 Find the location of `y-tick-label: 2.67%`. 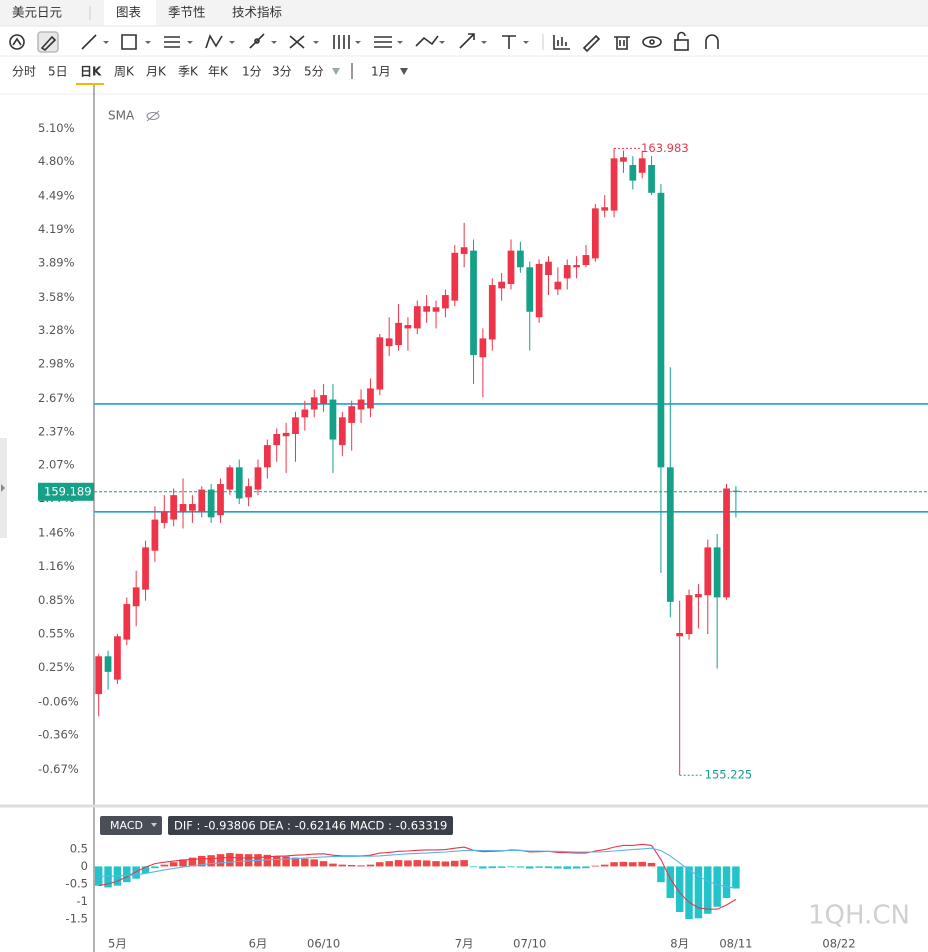

y-tick-label: 2.67% is located at coordinates (56, 398).